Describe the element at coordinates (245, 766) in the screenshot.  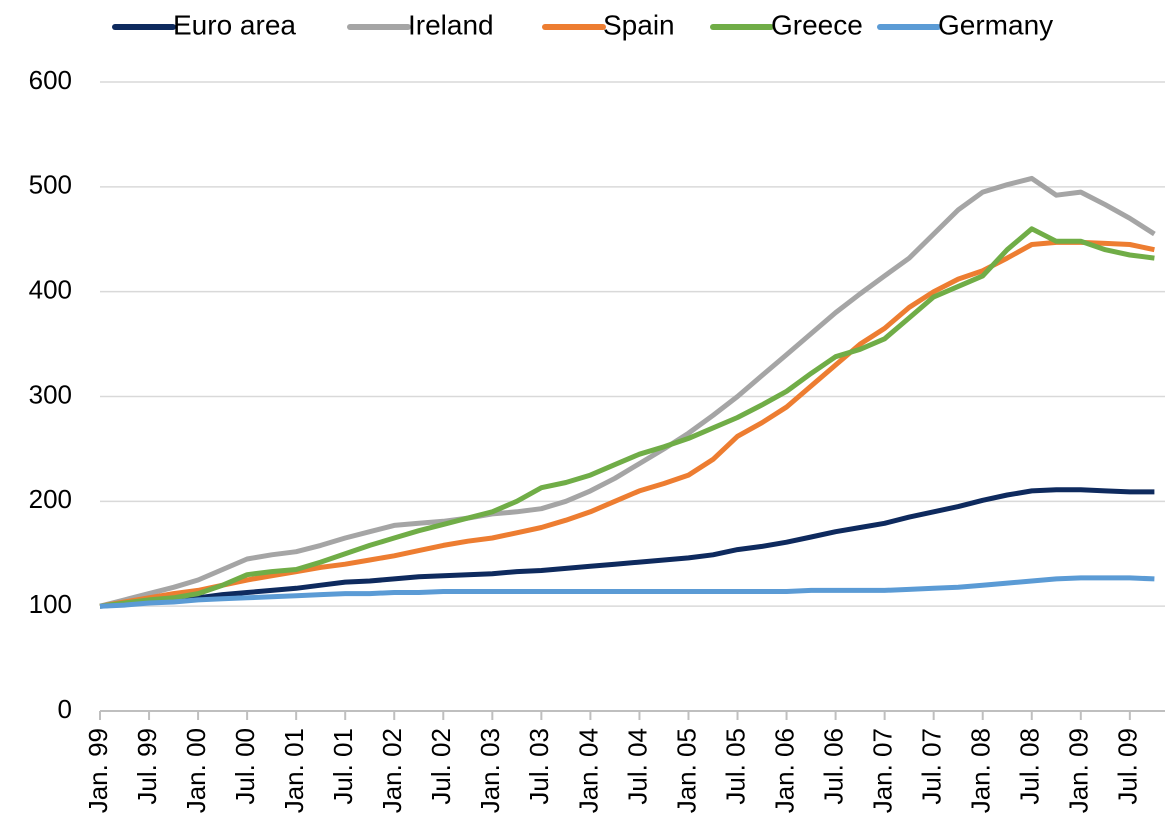
I see `x-tick-label: Jul. 00` at that location.